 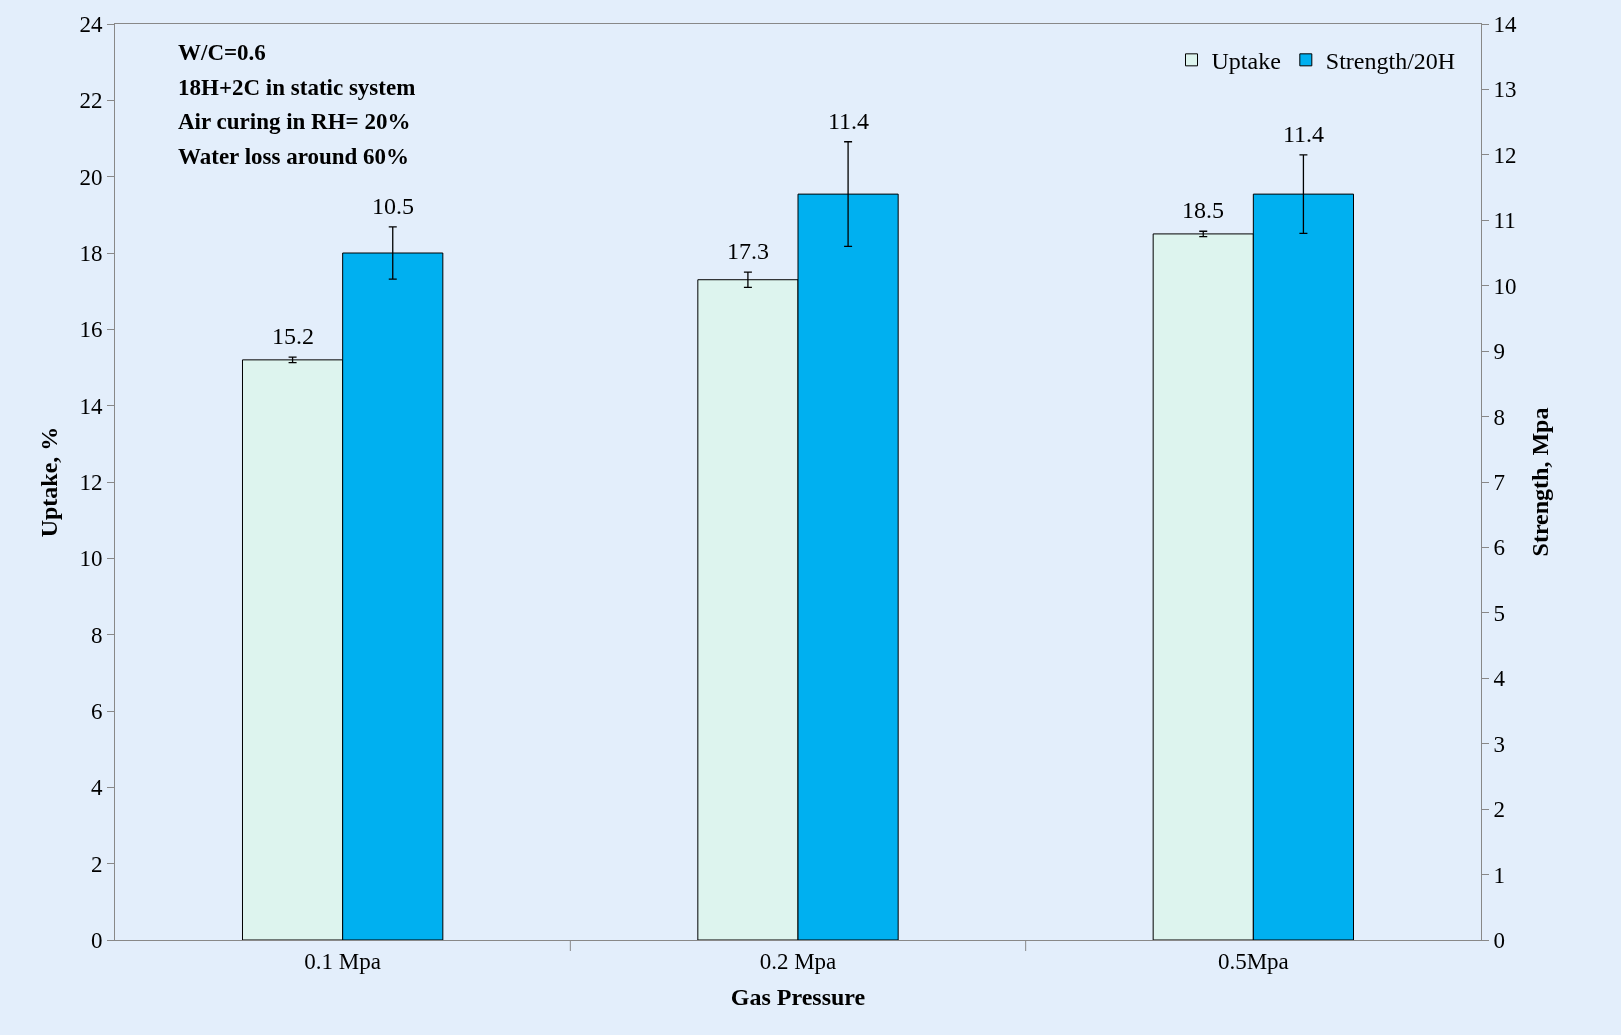 What do you see at coordinates (1390, 61) in the screenshot?
I see `legend-label: Strength/20H` at bounding box center [1390, 61].